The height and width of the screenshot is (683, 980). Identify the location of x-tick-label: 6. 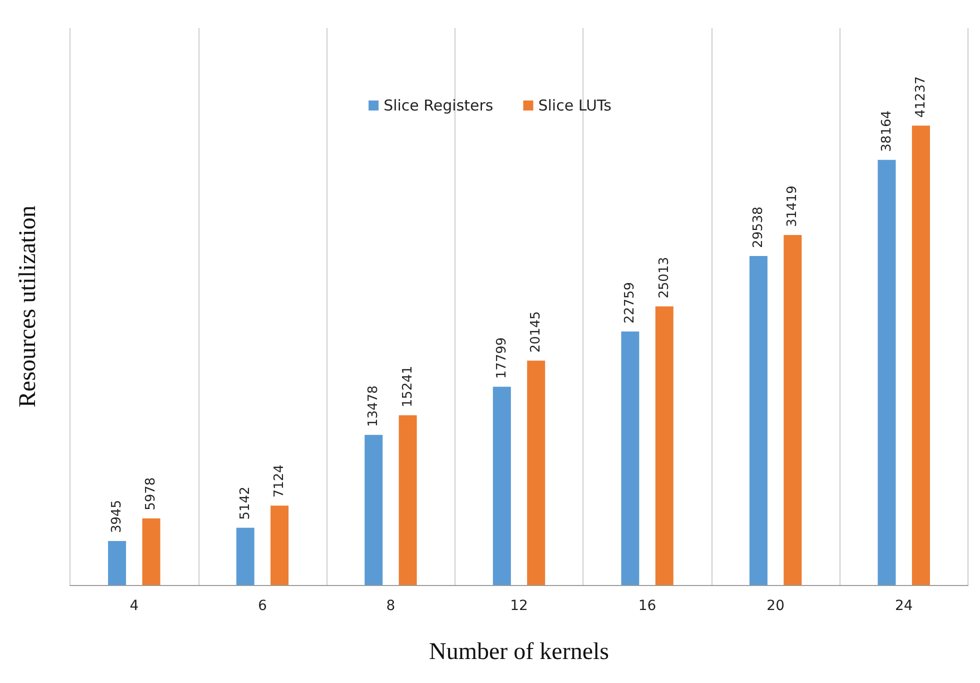
(262, 606).